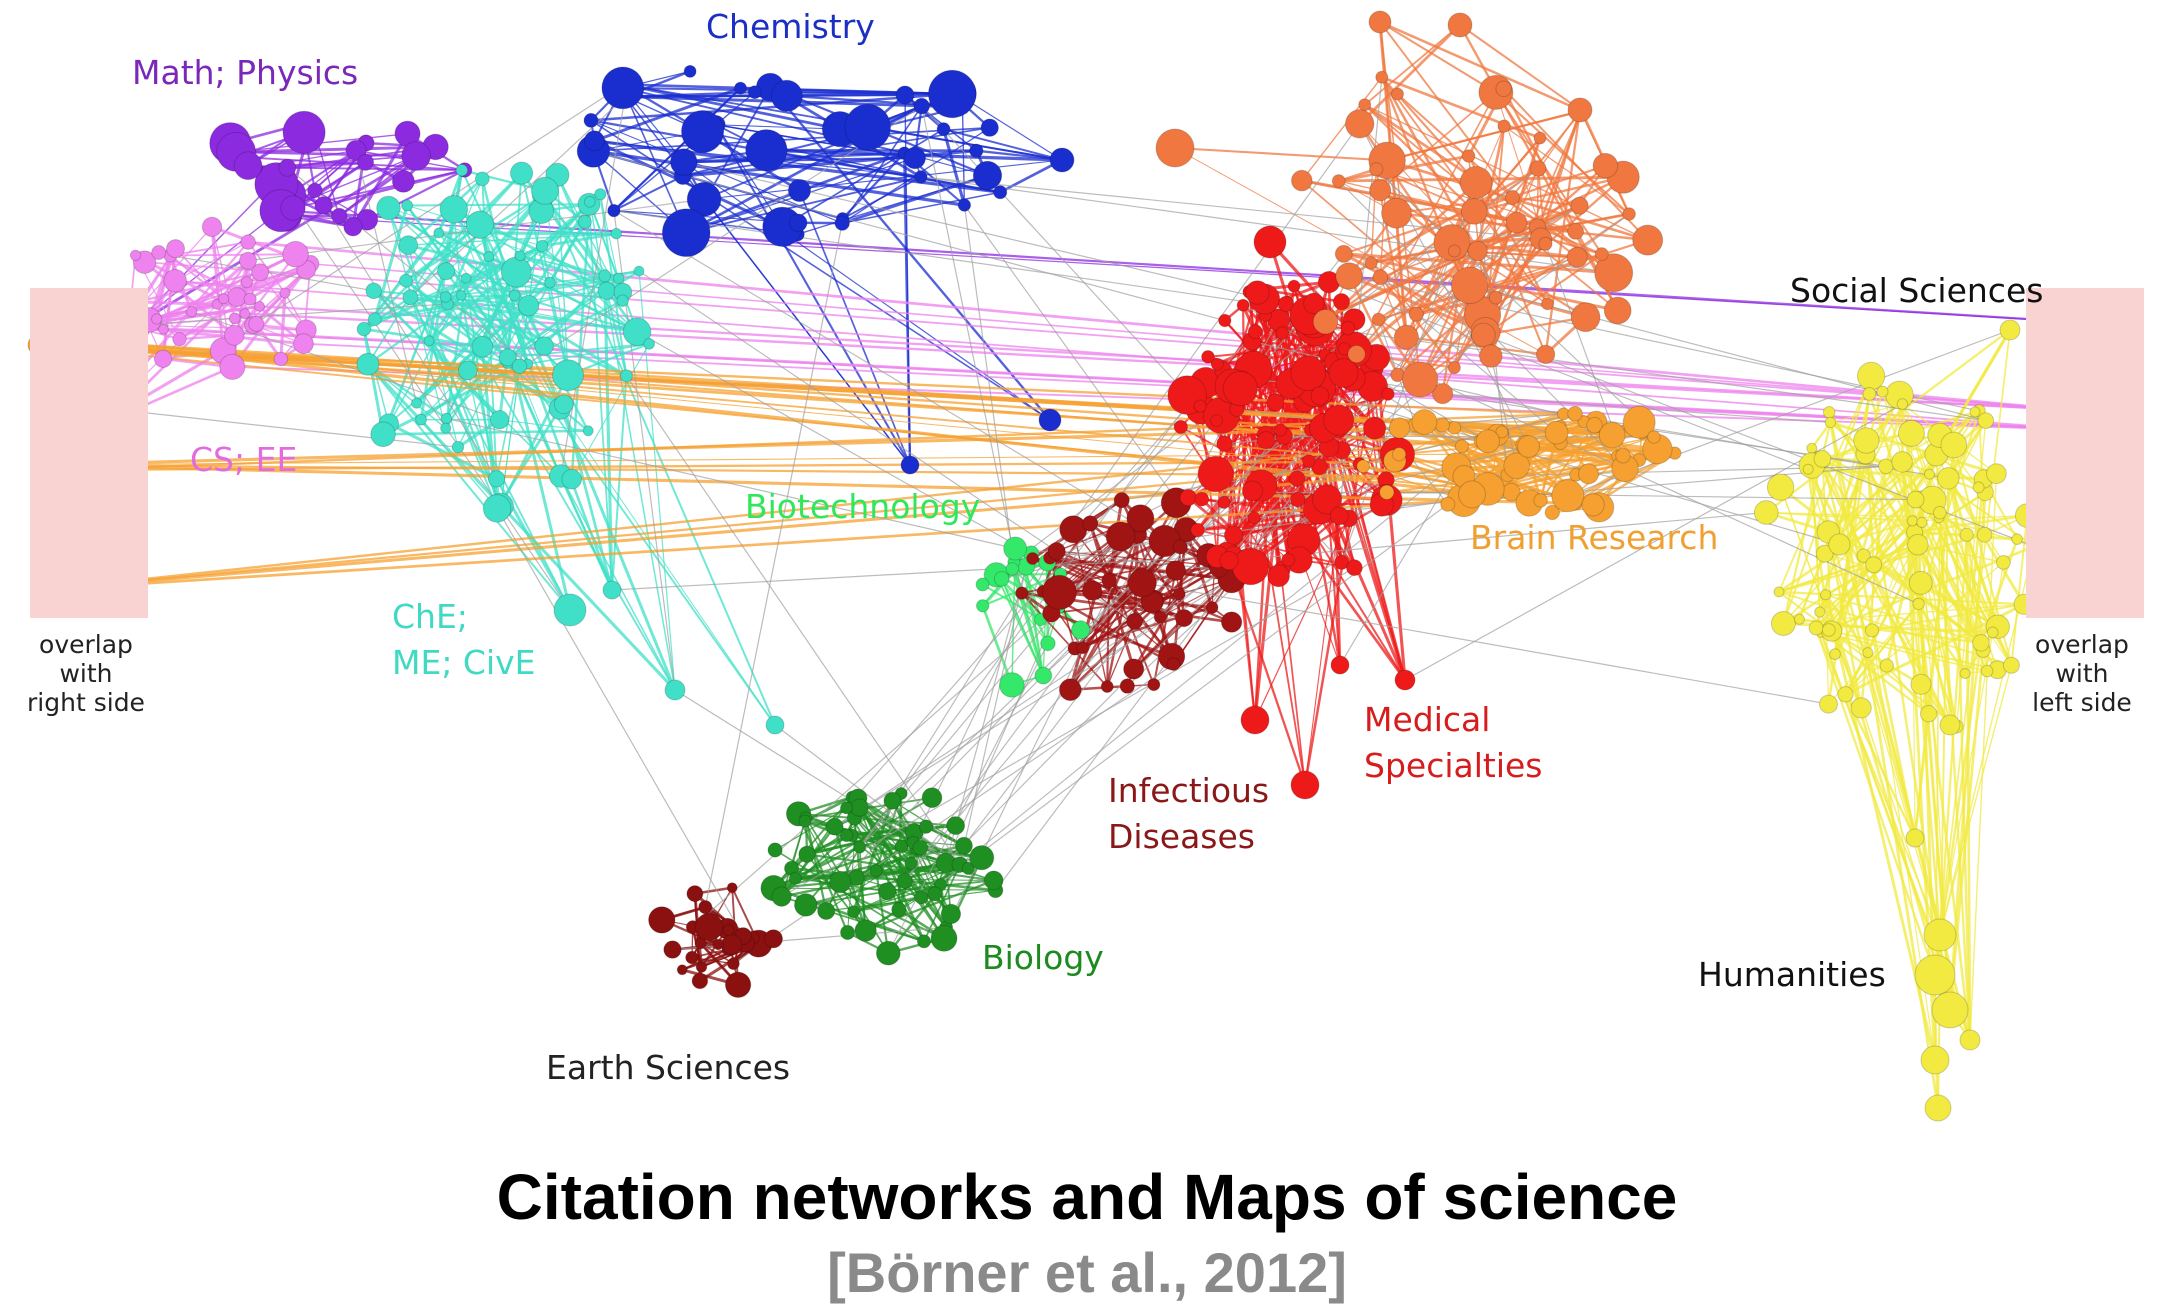  What do you see at coordinates (1427, 719) in the screenshot?
I see `label-medical-specialties-line-1: Medical` at bounding box center [1427, 719].